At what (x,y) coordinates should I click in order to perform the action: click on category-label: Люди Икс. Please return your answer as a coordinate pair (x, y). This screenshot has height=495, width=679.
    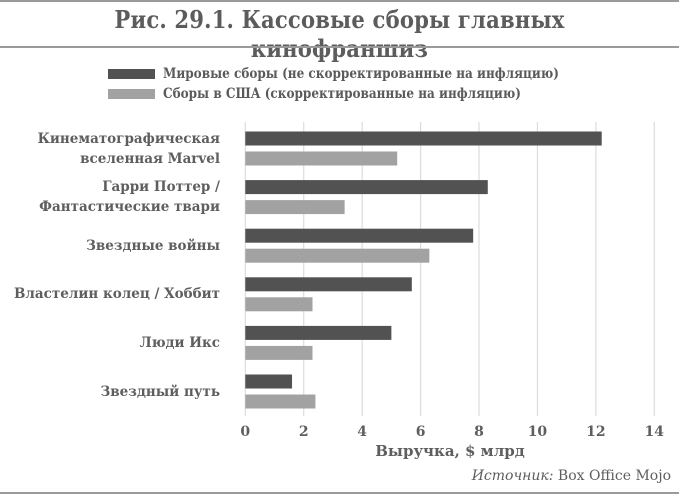
    Looking at the image, I should click on (180, 343).